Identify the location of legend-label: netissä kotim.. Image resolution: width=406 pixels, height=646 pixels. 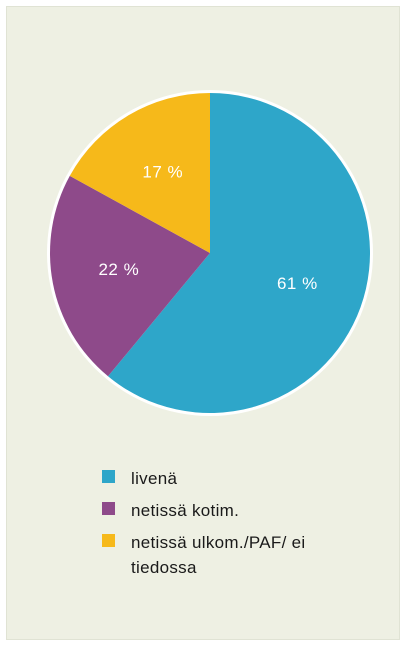
(185, 510).